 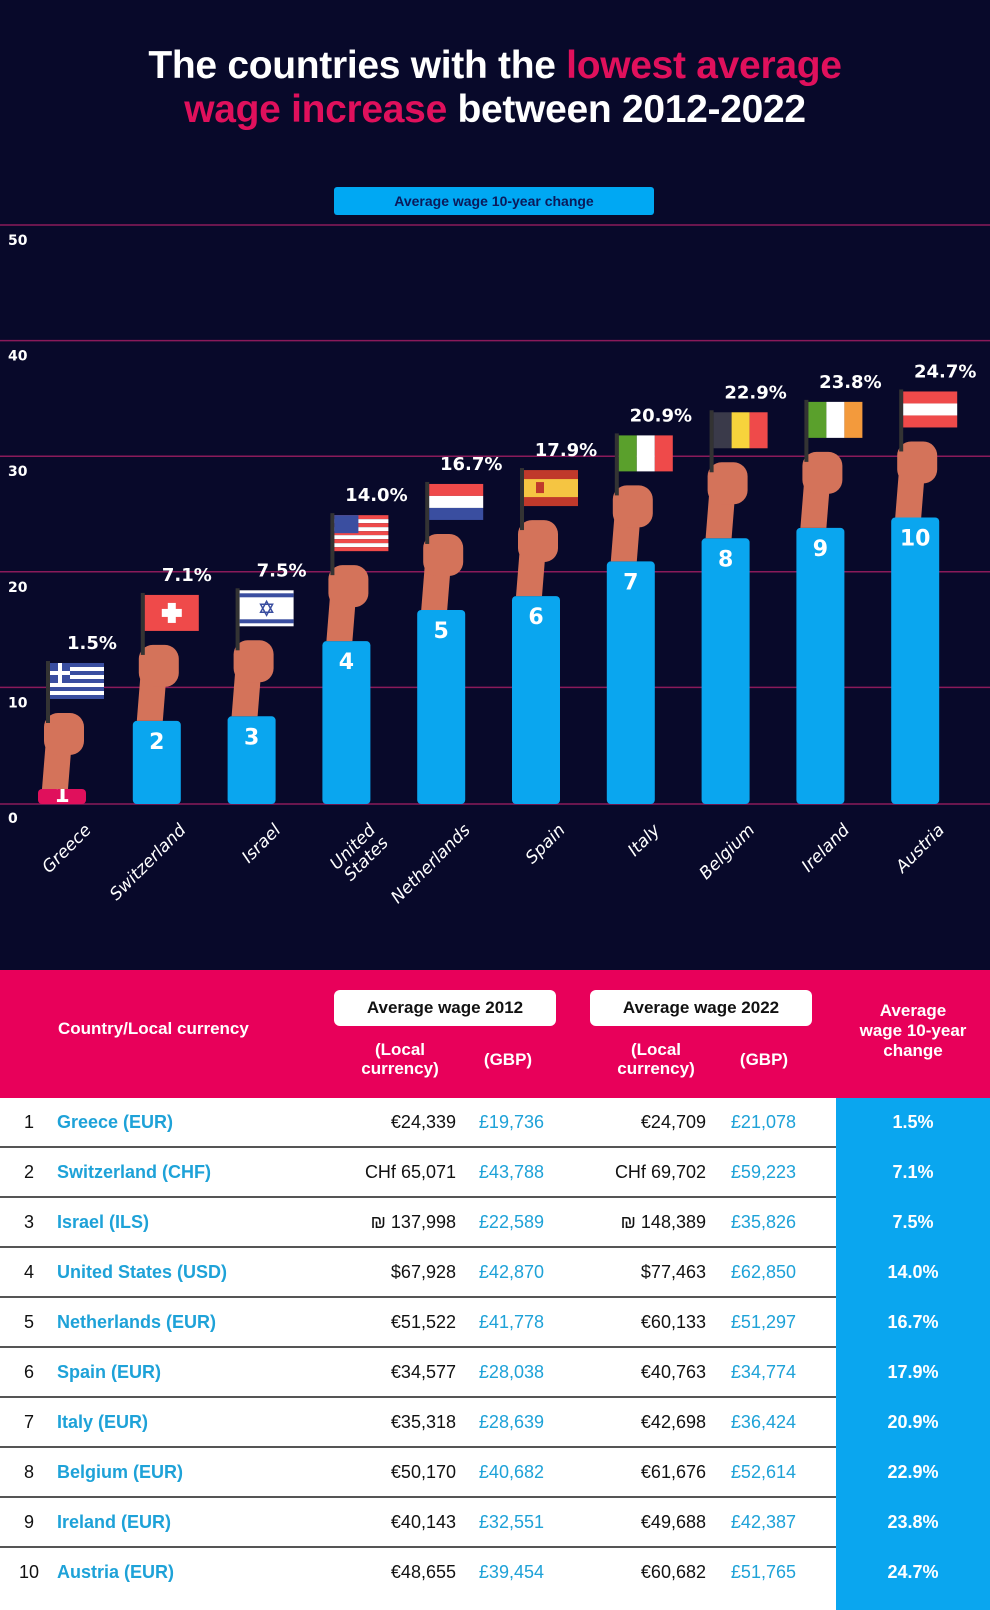 I want to click on data-label: 22.9%, so click(x=755, y=392).